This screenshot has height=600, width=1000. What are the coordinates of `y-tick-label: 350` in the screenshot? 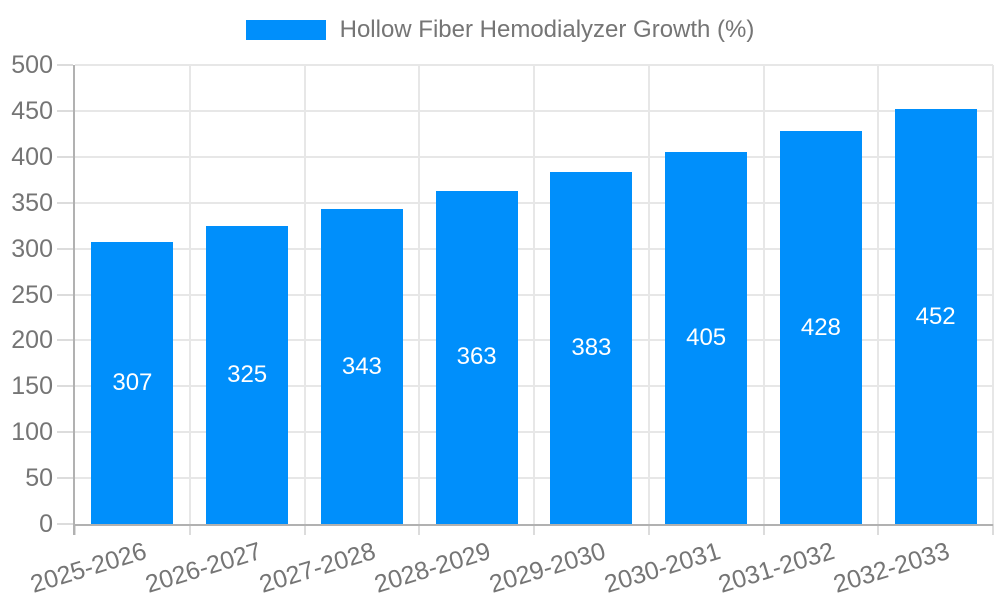 It's located at (32, 202).